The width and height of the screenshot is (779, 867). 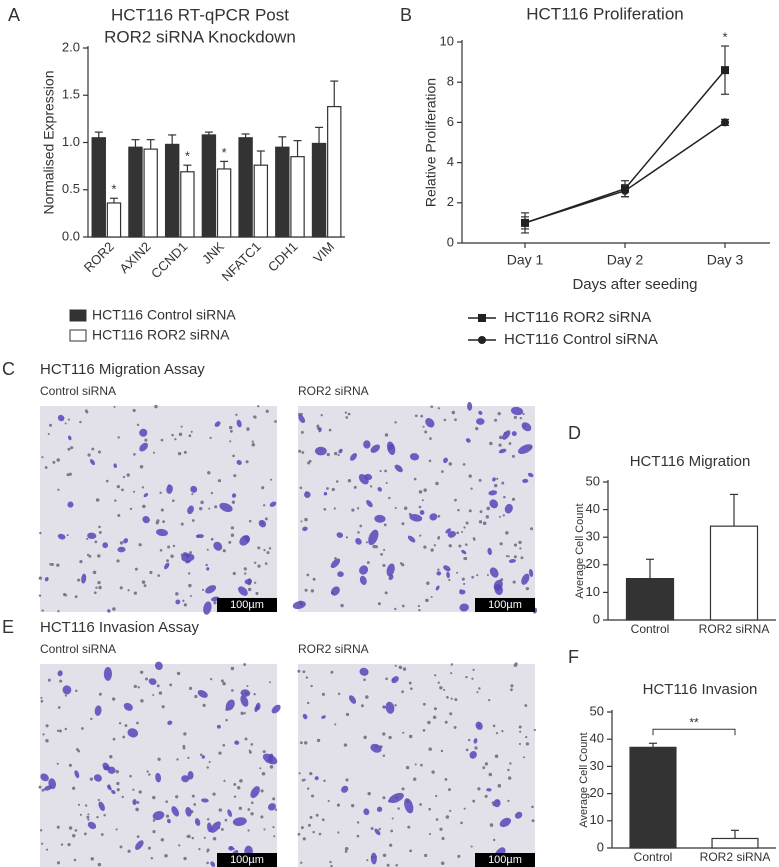 What do you see at coordinates (597, 710) in the screenshot?
I see `y-tick-label: 50` at bounding box center [597, 710].